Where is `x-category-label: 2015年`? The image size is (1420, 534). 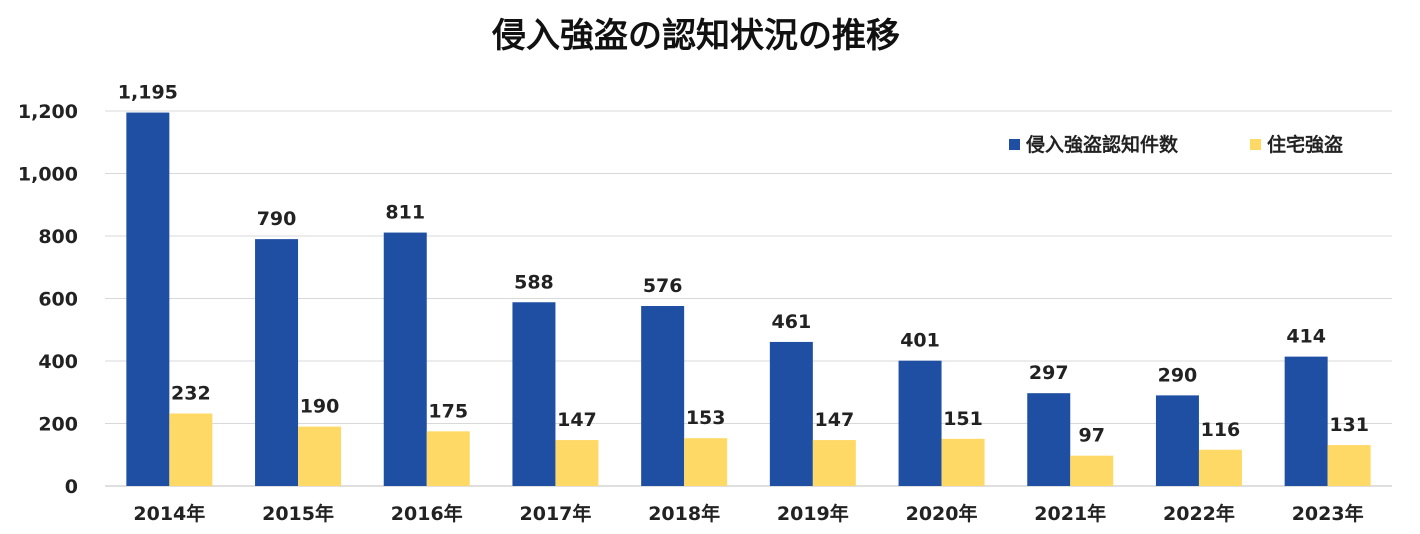
x-category-label: 2015年 is located at coordinates (298, 513).